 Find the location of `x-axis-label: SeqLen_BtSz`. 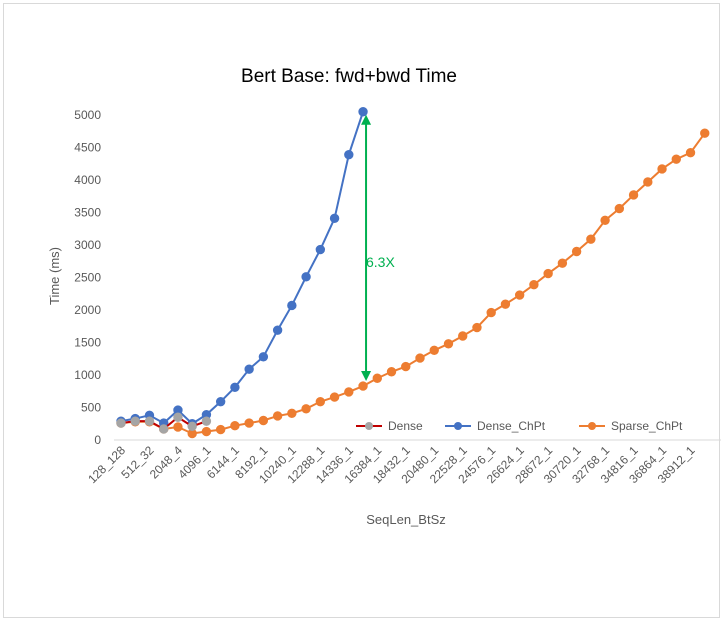

x-axis-label: SeqLen_BtSz is located at coordinates (406, 519).